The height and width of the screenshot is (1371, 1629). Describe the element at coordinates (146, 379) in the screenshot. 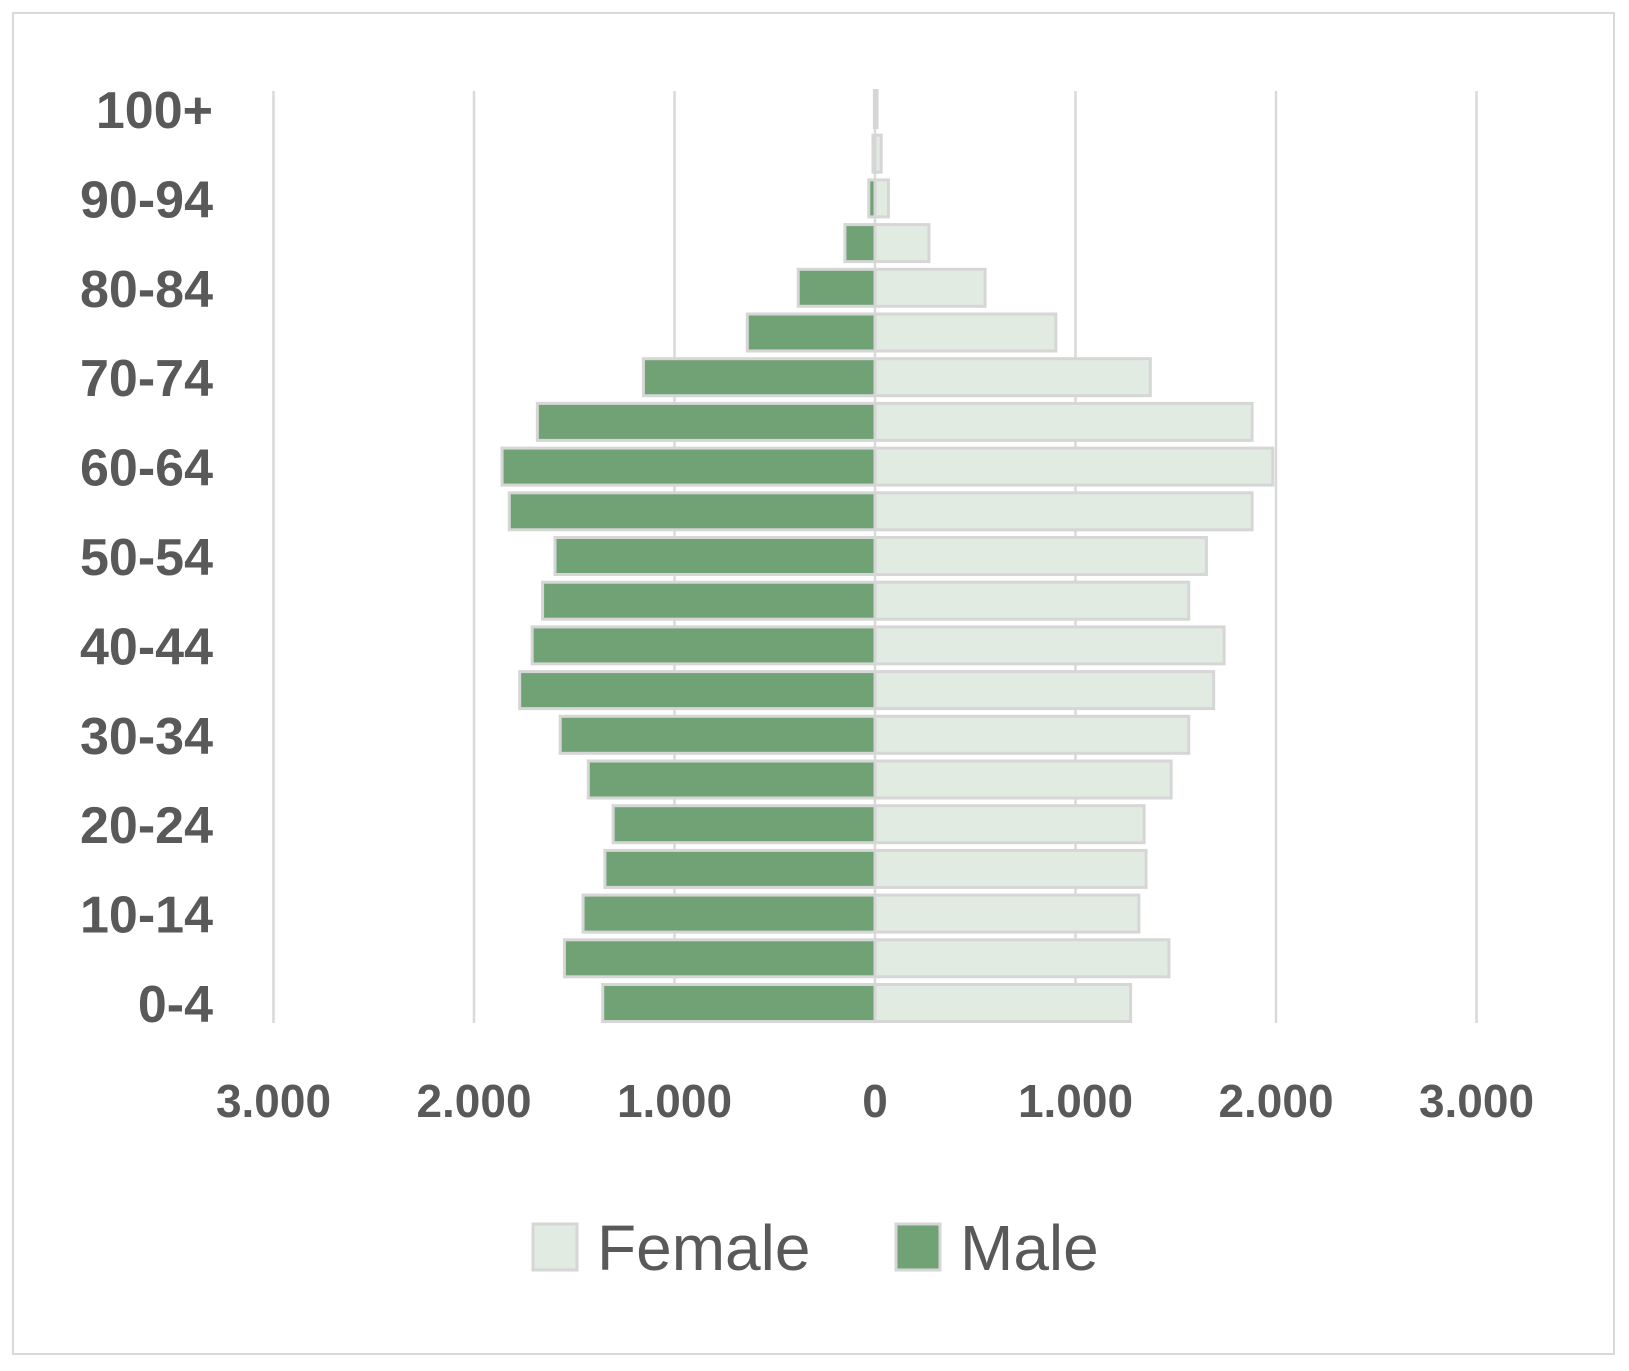

I see `category-label: 70-74` at that location.